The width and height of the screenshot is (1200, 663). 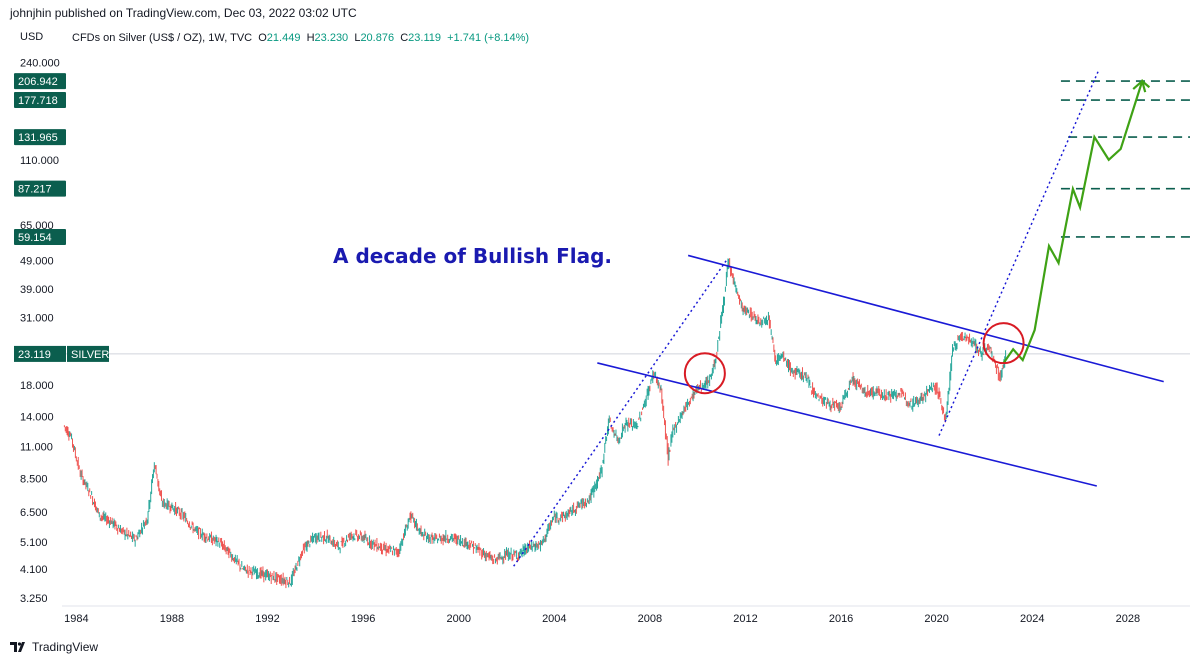 What do you see at coordinates (377, 38) in the screenshot?
I see `low-value: 20.876` at bounding box center [377, 38].